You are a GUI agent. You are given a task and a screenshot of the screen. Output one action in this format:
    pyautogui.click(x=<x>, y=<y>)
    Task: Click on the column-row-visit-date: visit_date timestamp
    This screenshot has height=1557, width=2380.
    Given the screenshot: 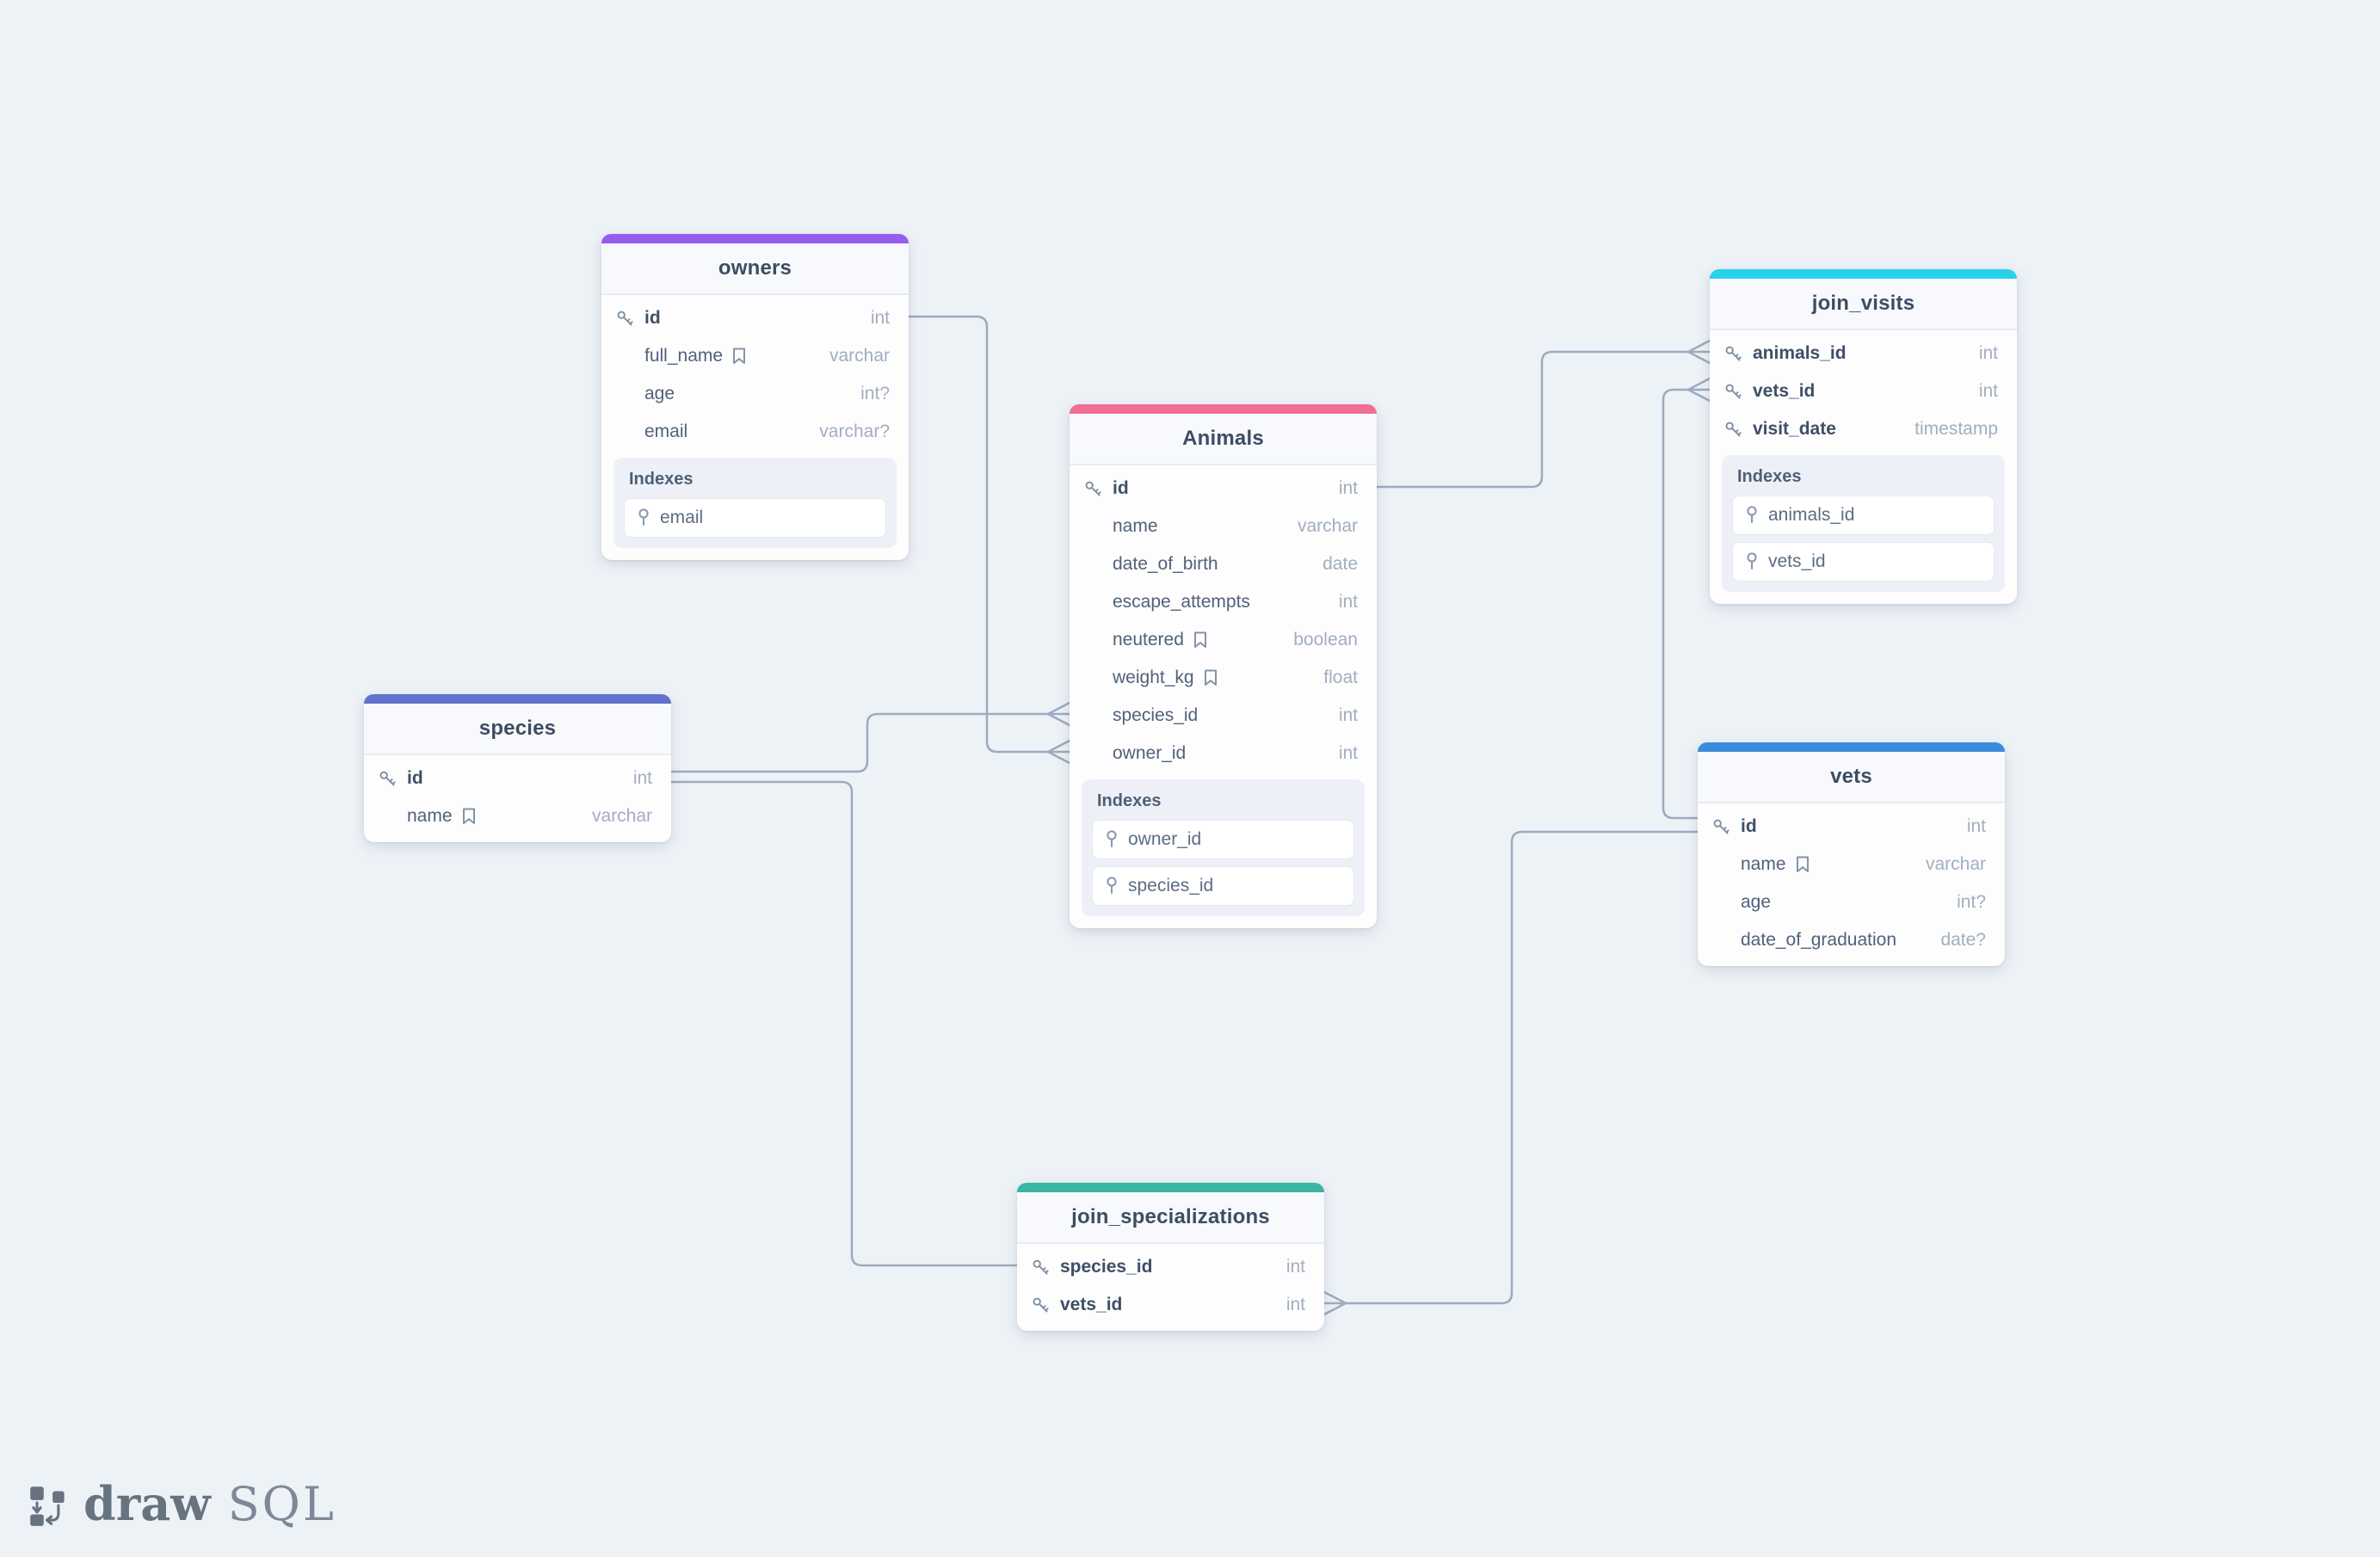 What is the action you would take?
    pyautogui.click(x=1863, y=429)
    